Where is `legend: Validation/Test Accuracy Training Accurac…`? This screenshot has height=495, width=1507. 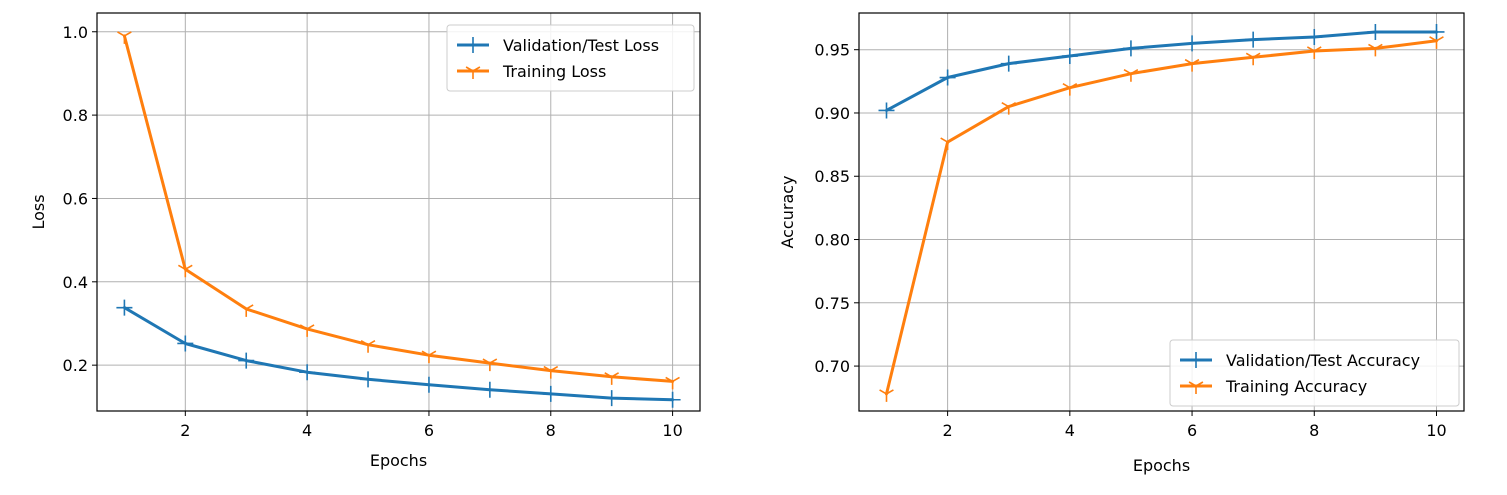
legend: Validation/Test Accuracy Training Accurac… is located at coordinates (1314, 373).